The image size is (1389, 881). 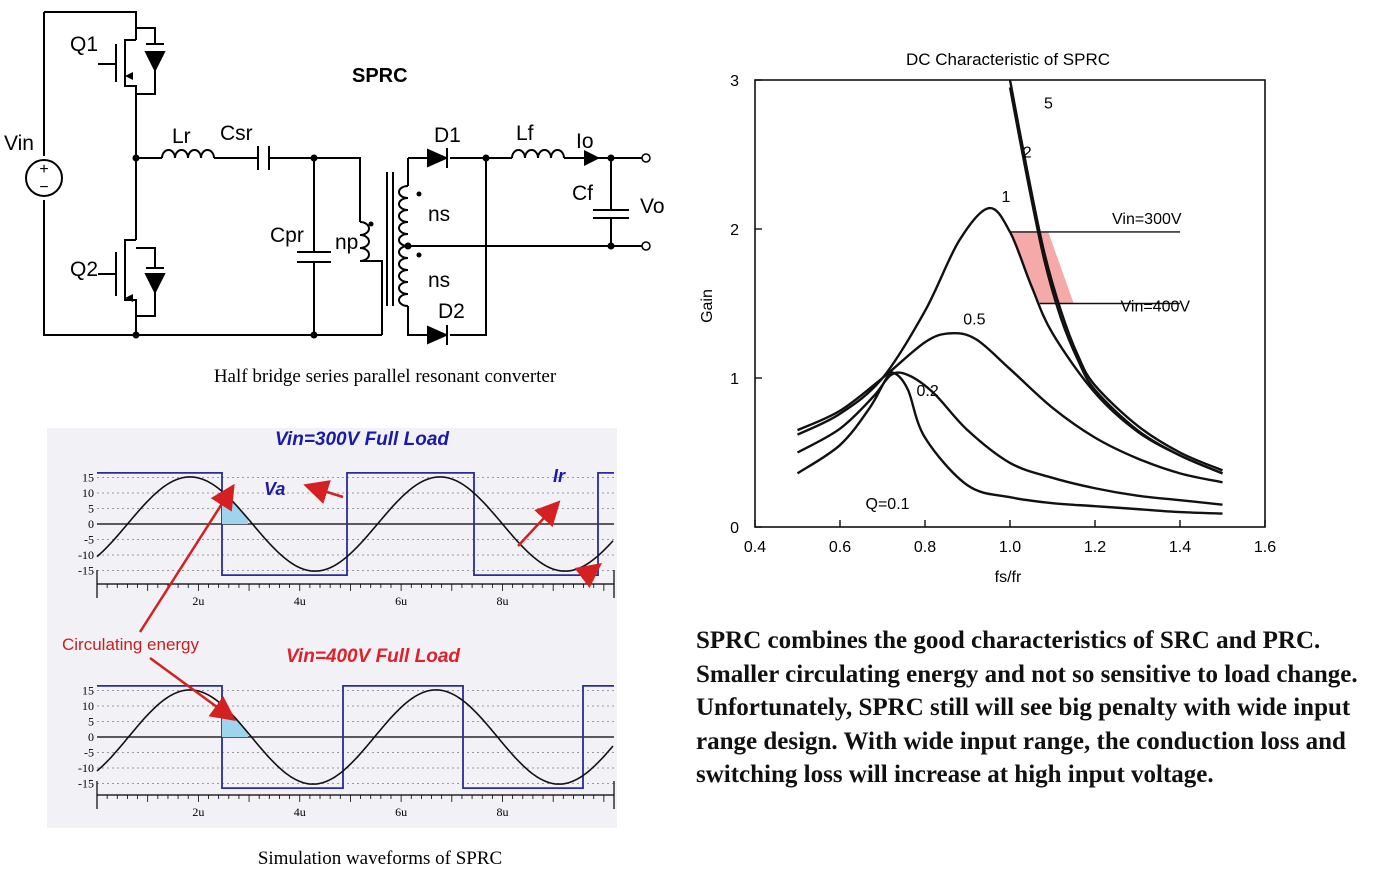 I want to click on lr-label: Lr, so click(x=181, y=136).